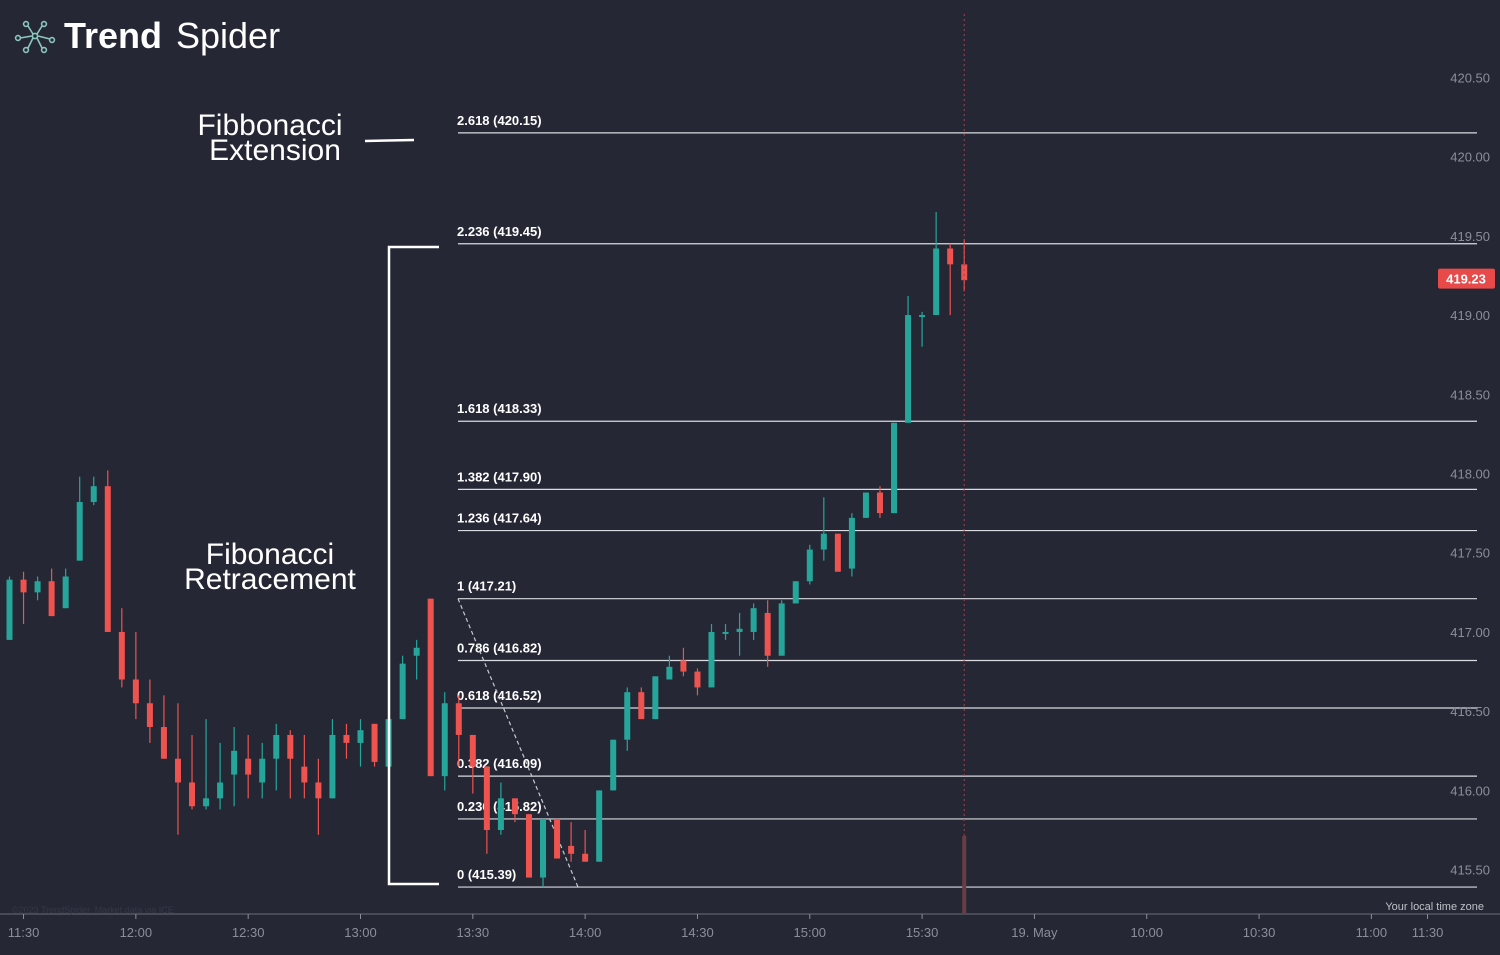 The image size is (1500, 955). What do you see at coordinates (1146, 932) in the screenshot?
I see `x-tick-label: 10:00` at bounding box center [1146, 932].